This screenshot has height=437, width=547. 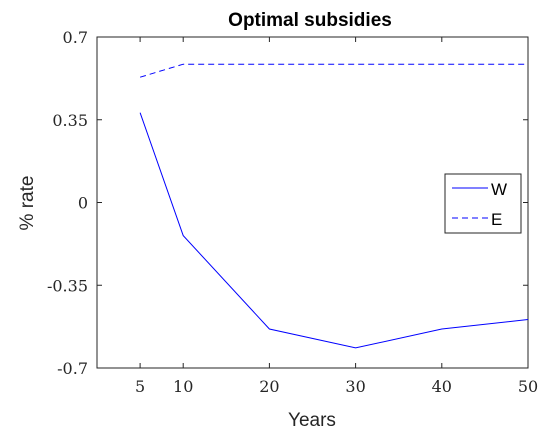 What do you see at coordinates (70, 120) in the screenshot?
I see `y-tick-label: 0.35` at bounding box center [70, 120].